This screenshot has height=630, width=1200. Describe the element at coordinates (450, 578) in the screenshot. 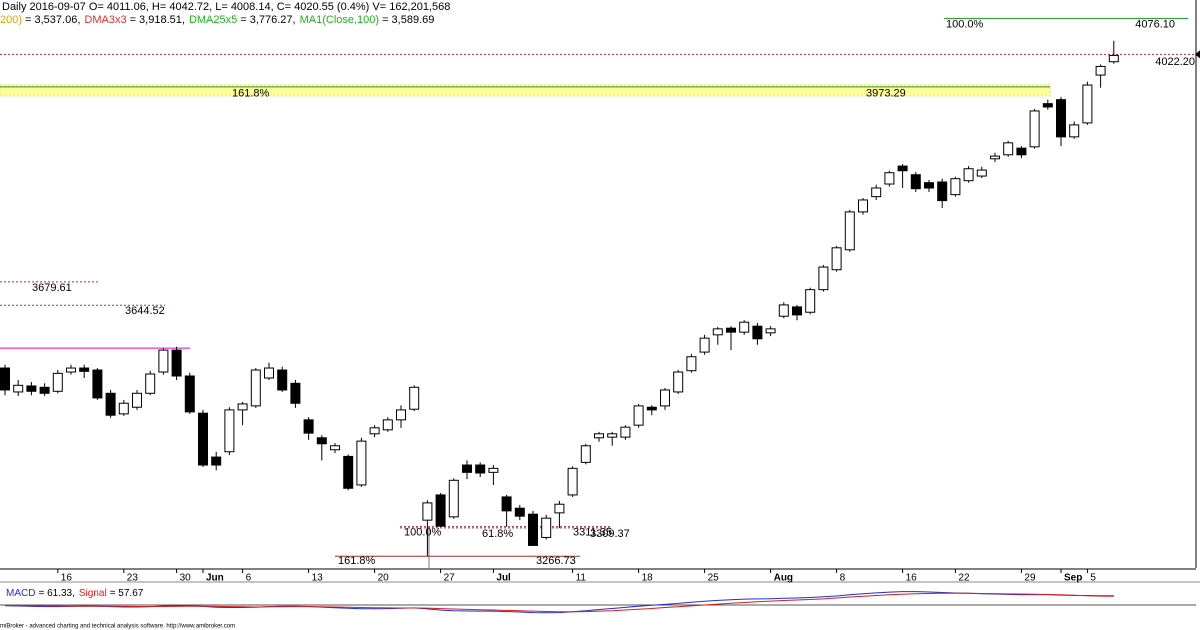

I see `x-tick-label: 27` at that location.